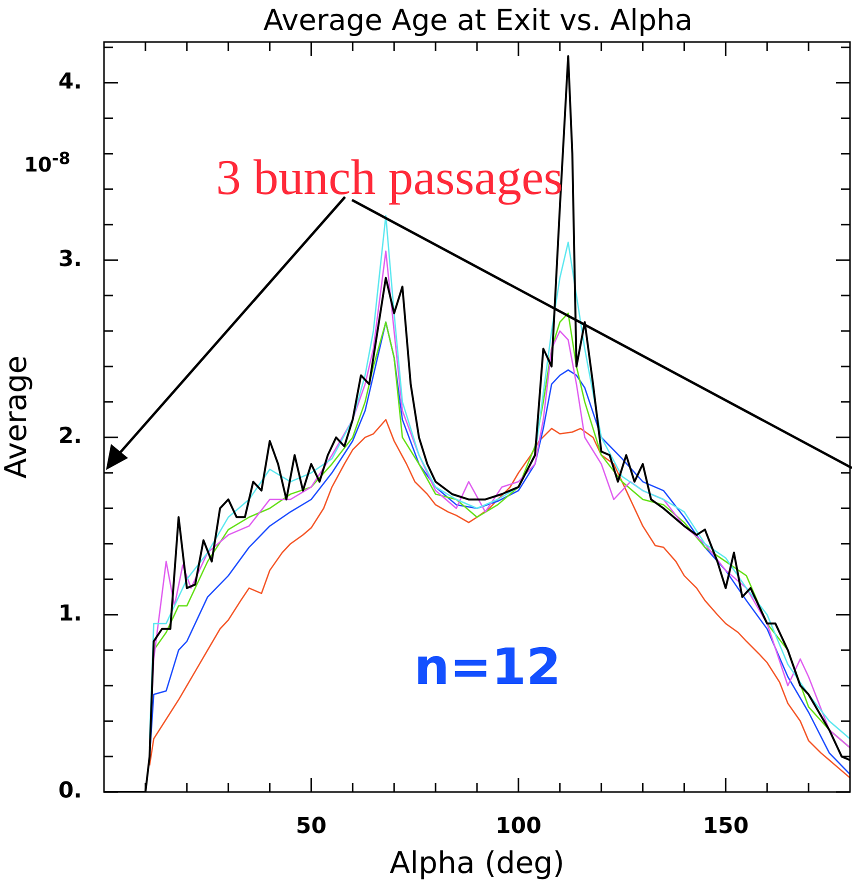  I want to click on y-tick-label: 4., so click(70, 82).